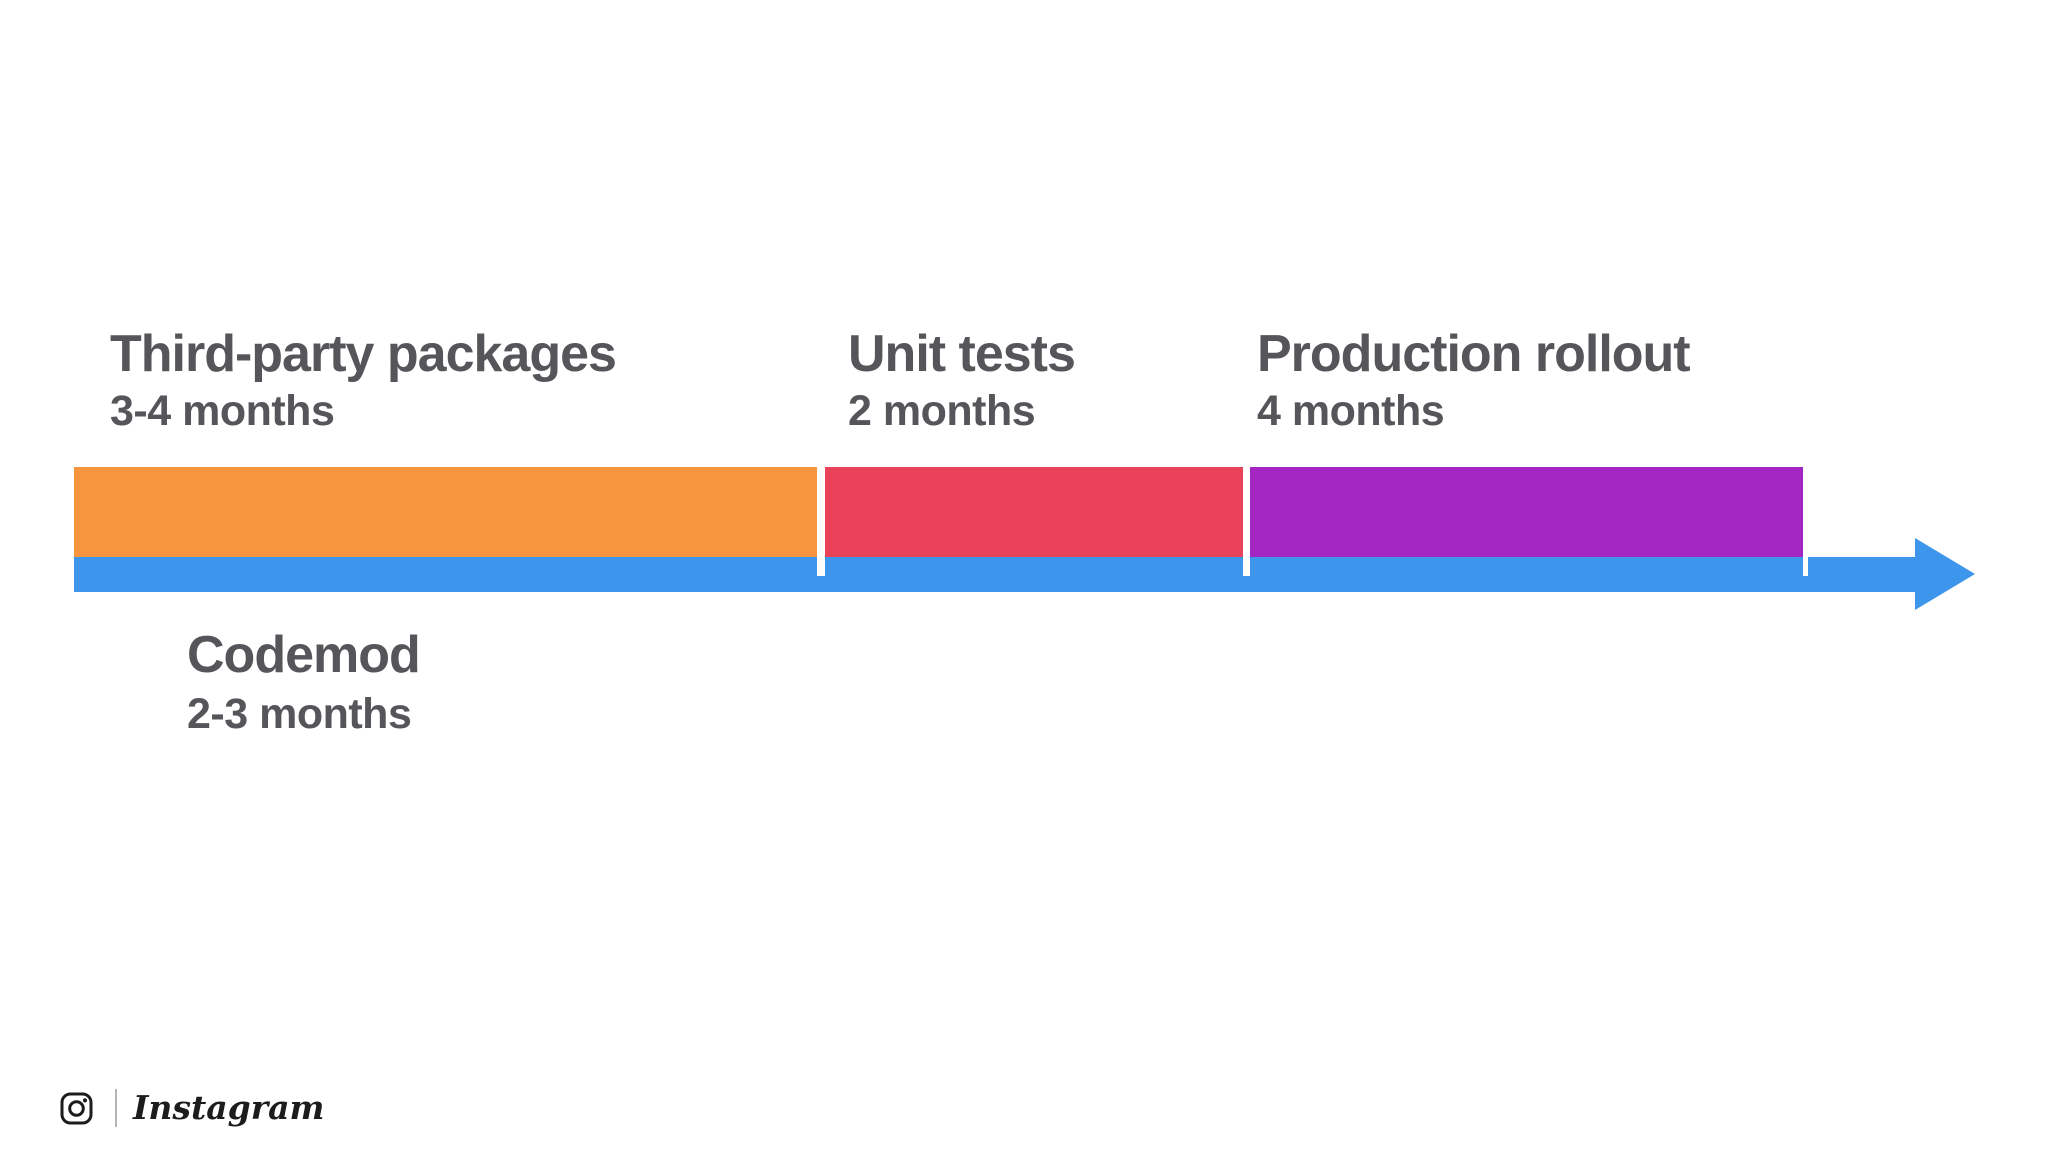 Image resolution: width=2048 pixels, height=1152 pixels. I want to click on timeline-segment-unit-tests, so click(1034, 512).